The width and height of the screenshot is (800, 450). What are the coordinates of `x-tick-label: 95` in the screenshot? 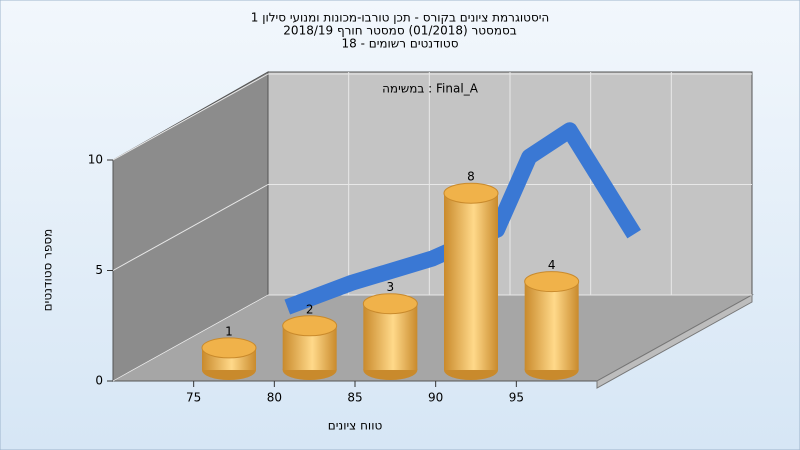 It's located at (516, 398).